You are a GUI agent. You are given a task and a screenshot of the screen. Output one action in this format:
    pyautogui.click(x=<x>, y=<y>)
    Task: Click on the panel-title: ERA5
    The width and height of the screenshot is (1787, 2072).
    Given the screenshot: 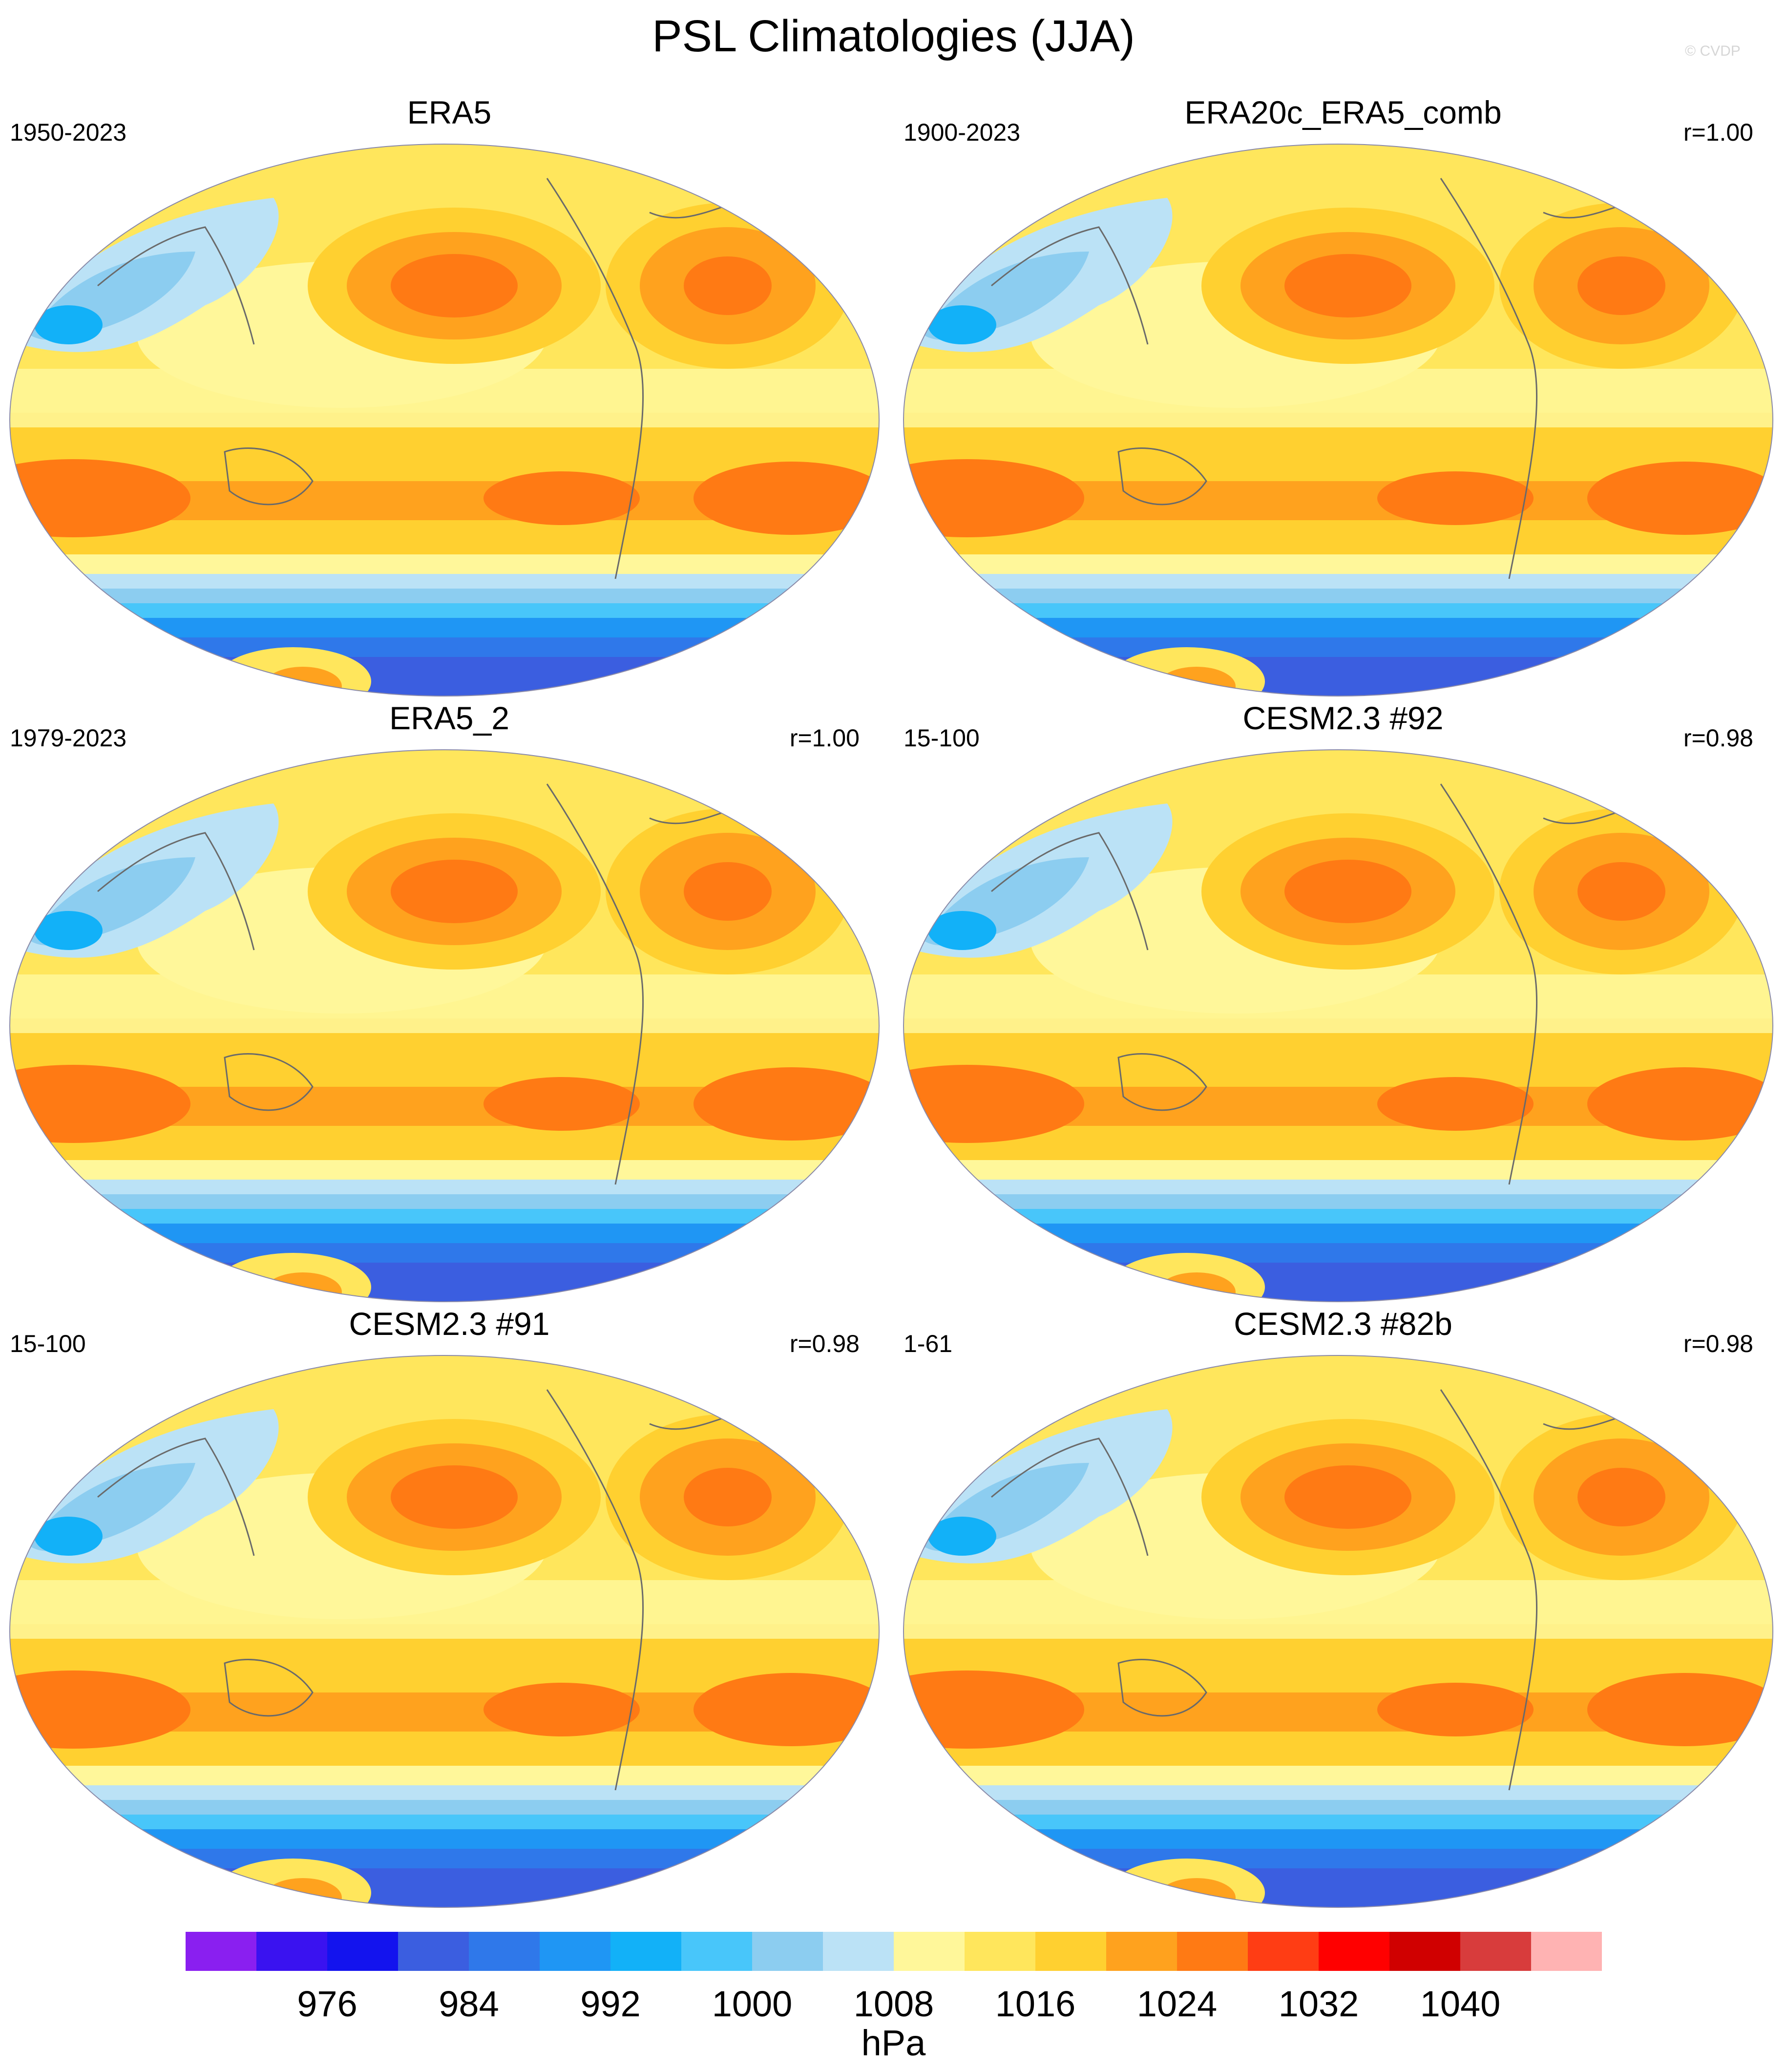 What is the action you would take?
    pyautogui.click(x=449, y=112)
    